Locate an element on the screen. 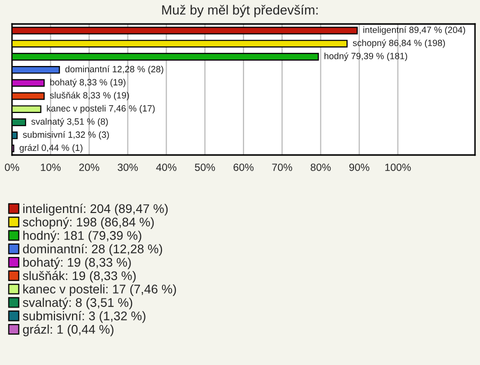  chart-title: Muž by měl být především: is located at coordinates (240, 11).